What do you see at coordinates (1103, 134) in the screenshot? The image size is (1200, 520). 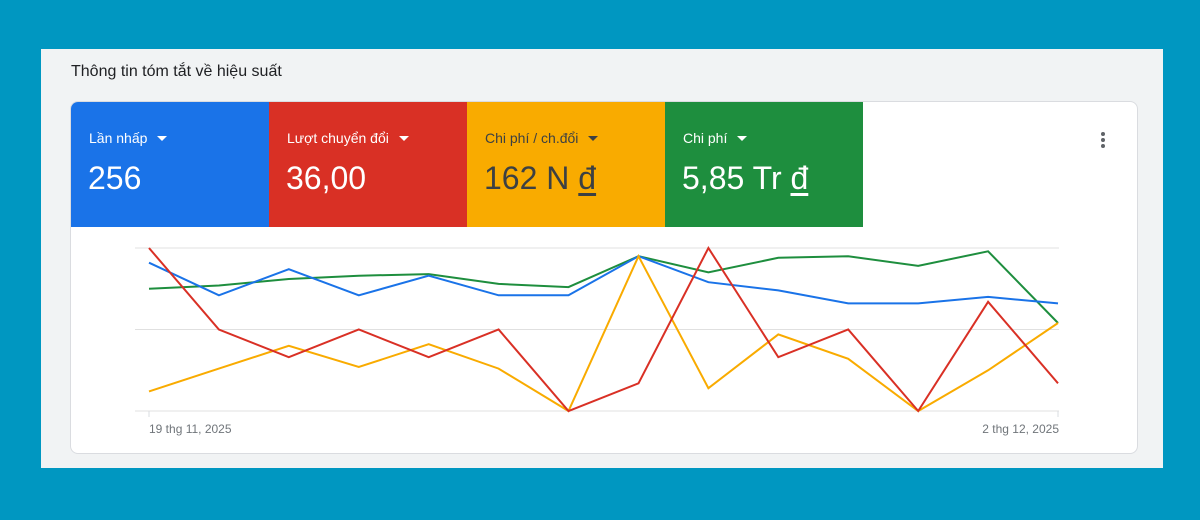 I see `more-vert-icon` at bounding box center [1103, 134].